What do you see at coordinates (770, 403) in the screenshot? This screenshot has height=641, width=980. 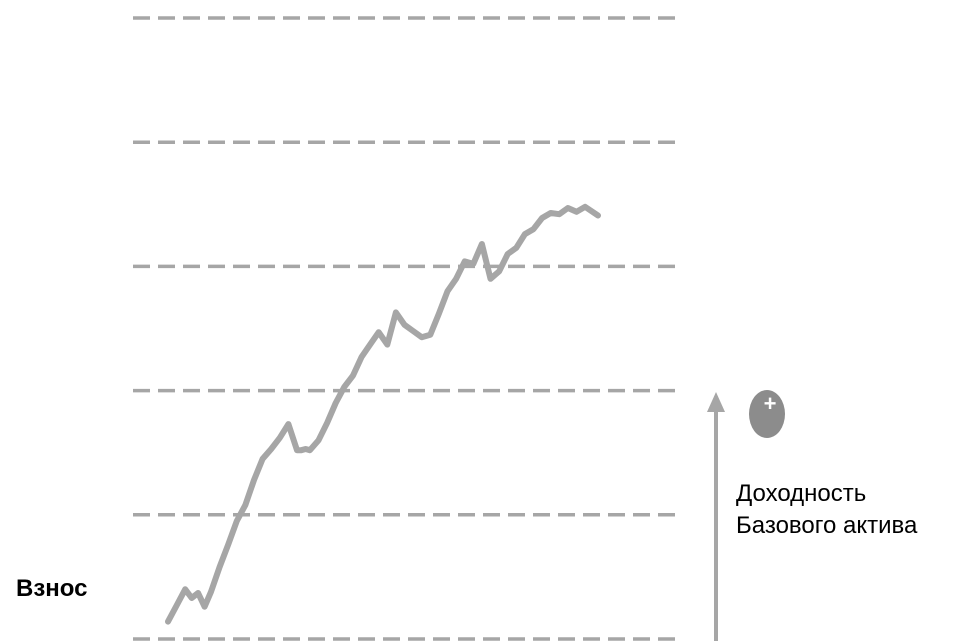 I see `plus-sign: +` at bounding box center [770, 403].